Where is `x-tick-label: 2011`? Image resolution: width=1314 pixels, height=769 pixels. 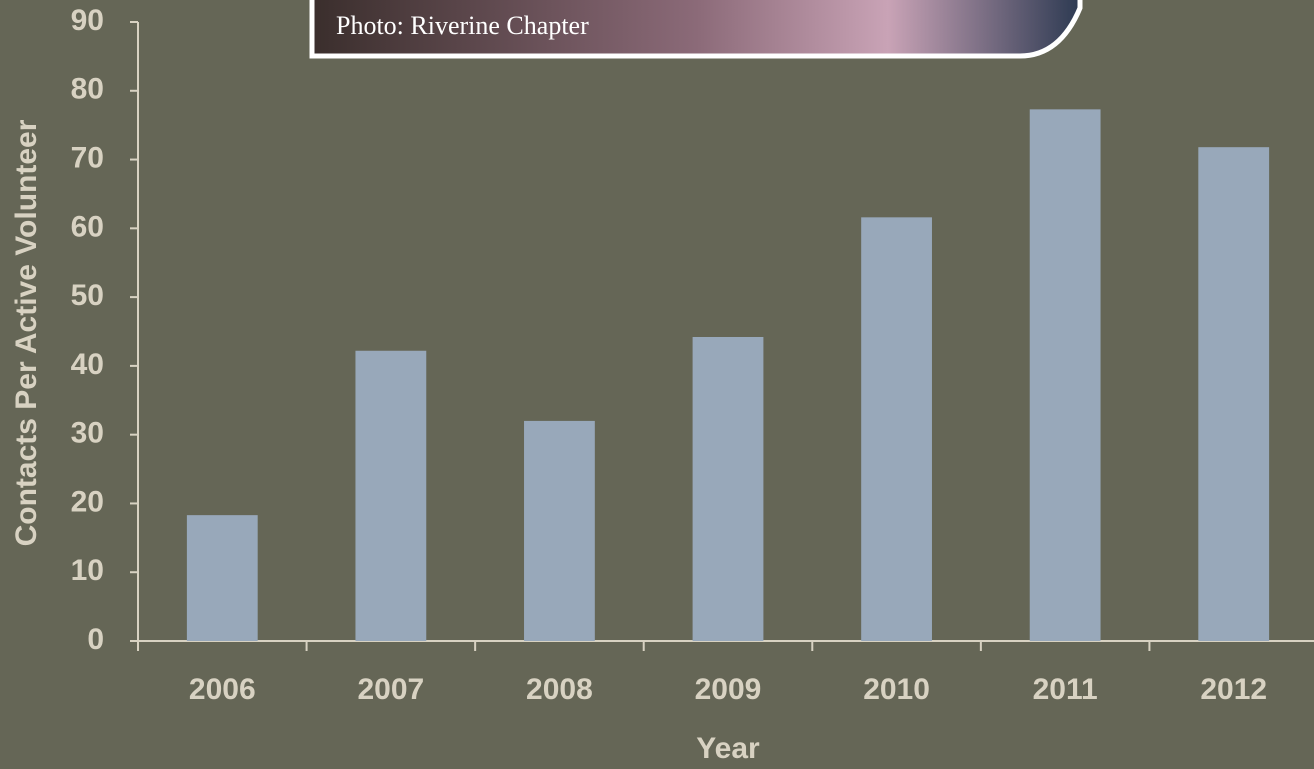 x-tick-label: 2011 is located at coordinates (1065, 689).